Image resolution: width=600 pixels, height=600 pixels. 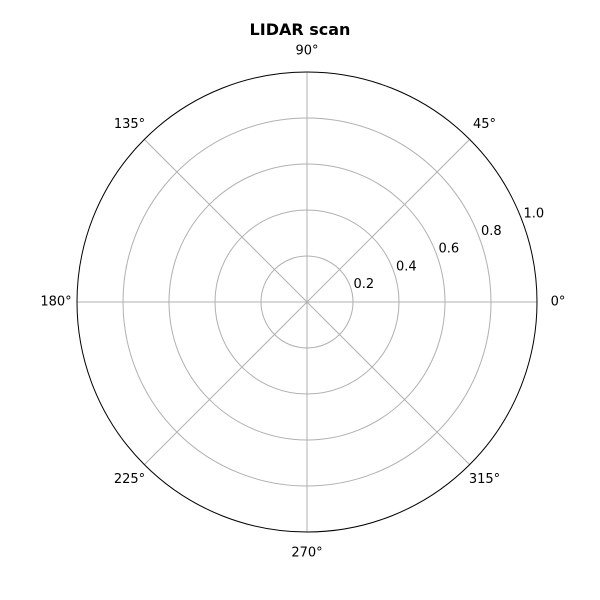 What do you see at coordinates (306, 553) in the screenshot?
I see `angle-tick-label: 270°` at bounding box center [306, 553].